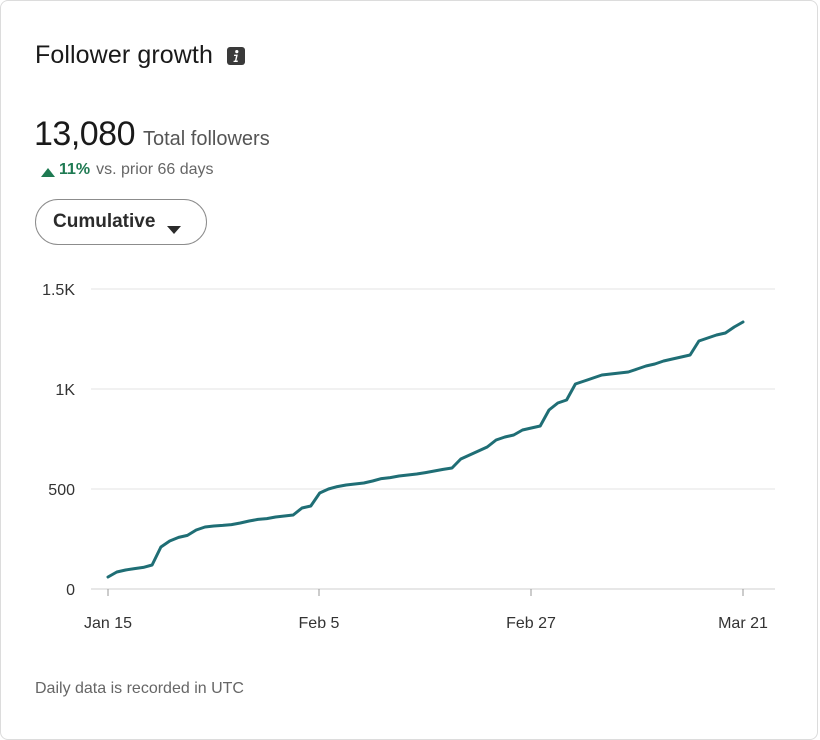  Describe the element at coordinates (319, 623) in the screenshot. I see `x-tick-label: Feb 5` at that location.